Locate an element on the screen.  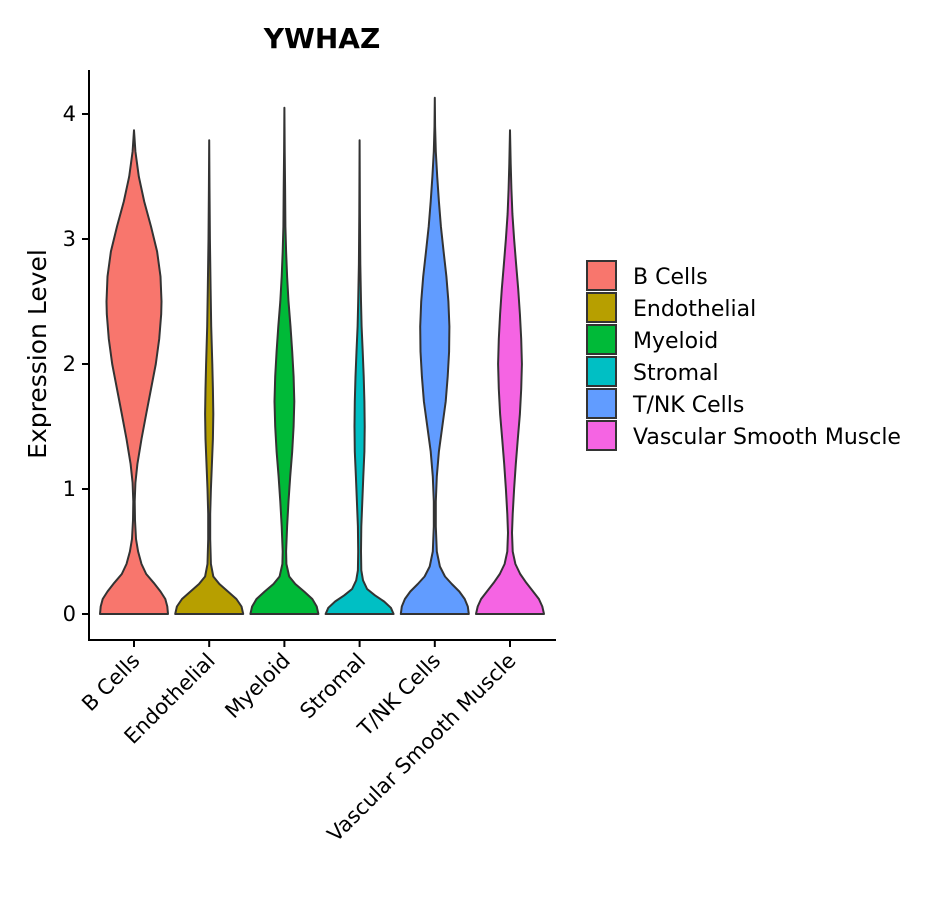
legend-label-stromal: Stromal is located at coordinates (676, 373).